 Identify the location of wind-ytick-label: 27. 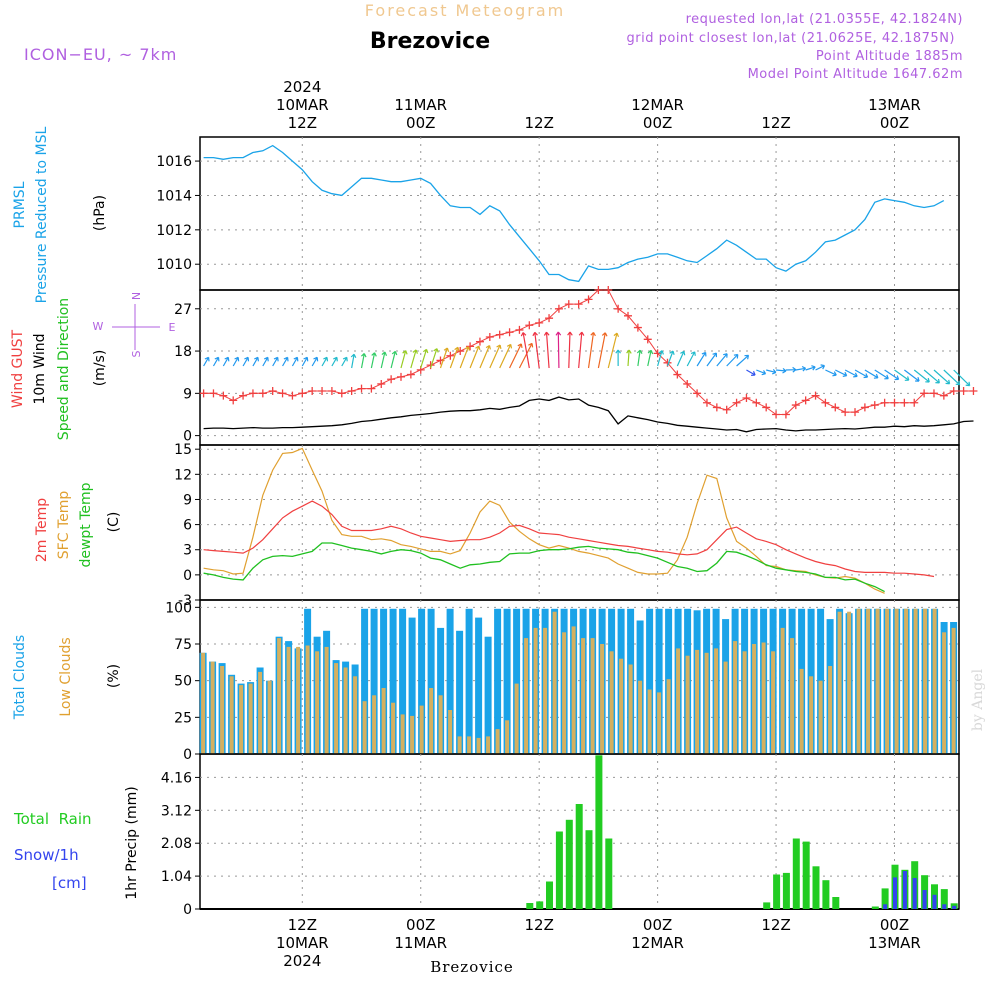
(183, 310).